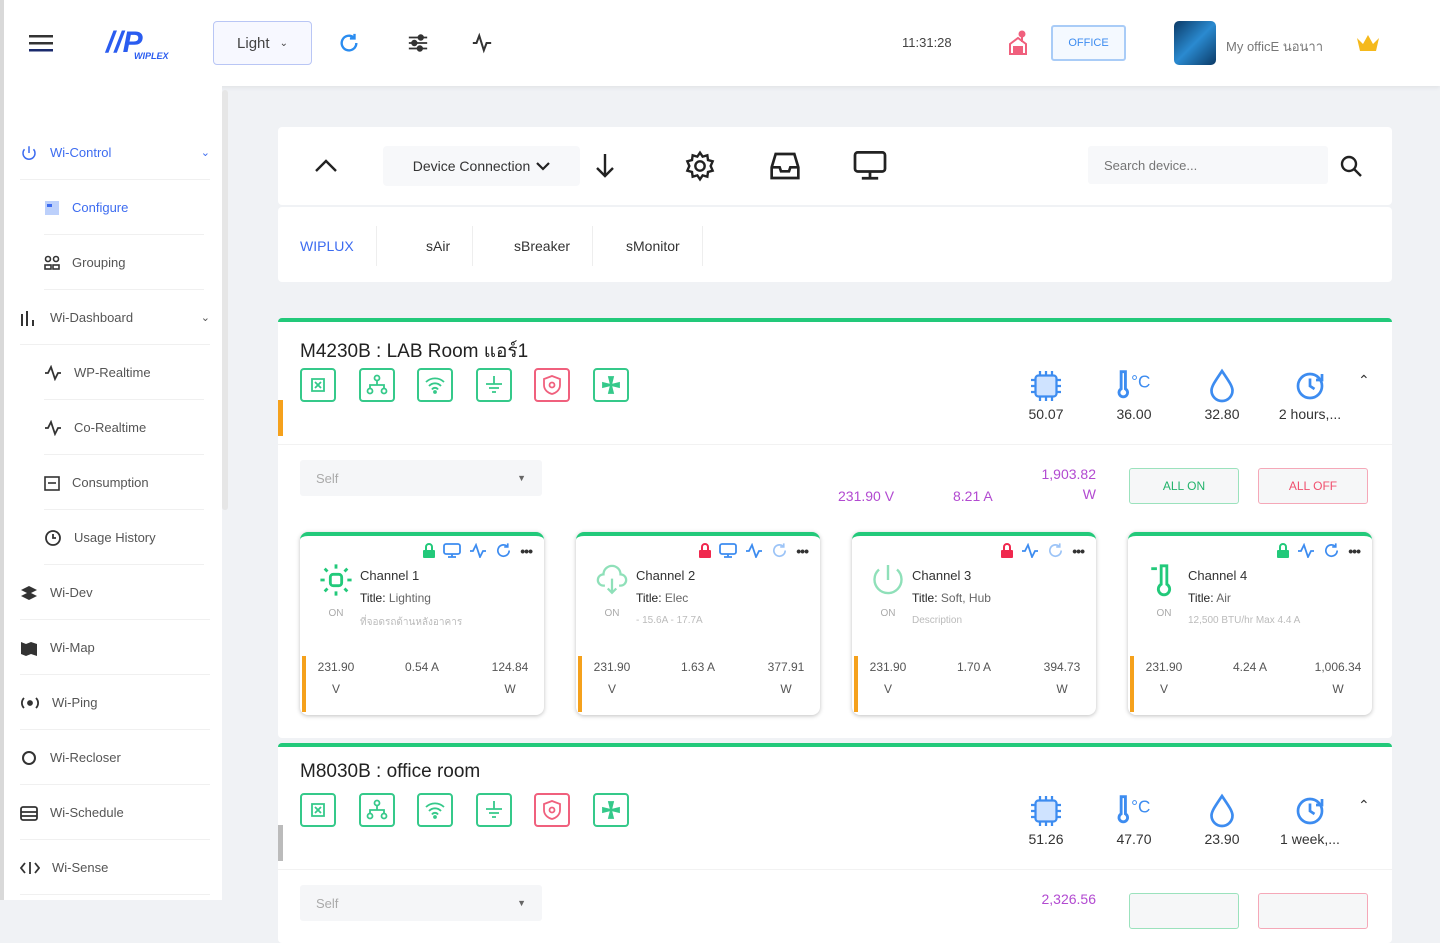  I want to click on sidebar-item-co-realtime: Co-Realtime, so click(124, 428).